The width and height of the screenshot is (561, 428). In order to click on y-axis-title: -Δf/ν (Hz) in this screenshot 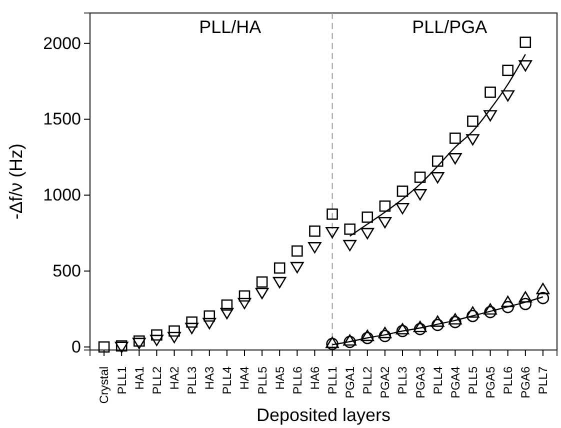, I will do `click(16, 181)`.